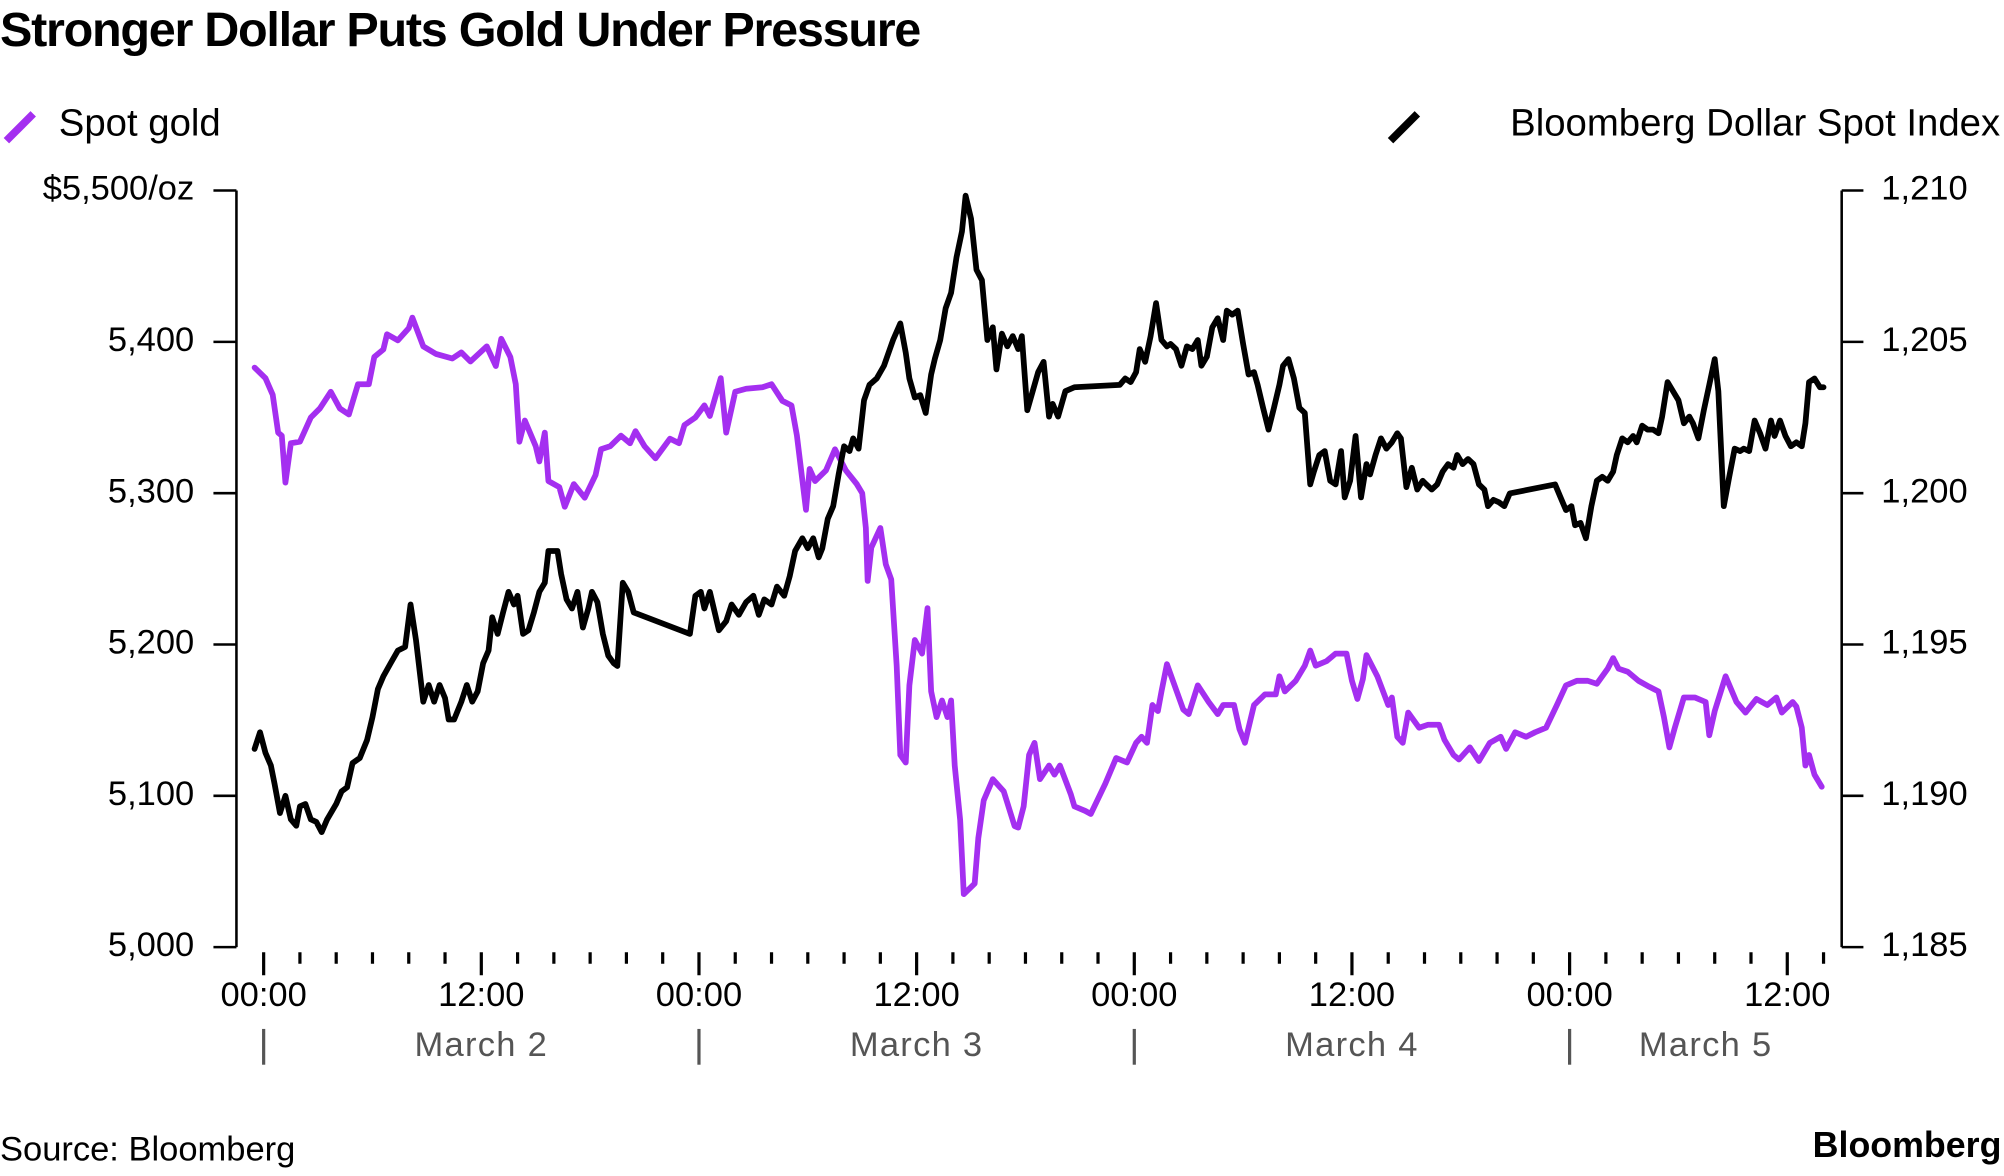 This screenshot has width=2004, height=1176. Describe the element at coordinates (151, 340) in the screenshot. I see `y-tick-label: 5,400` at that location.